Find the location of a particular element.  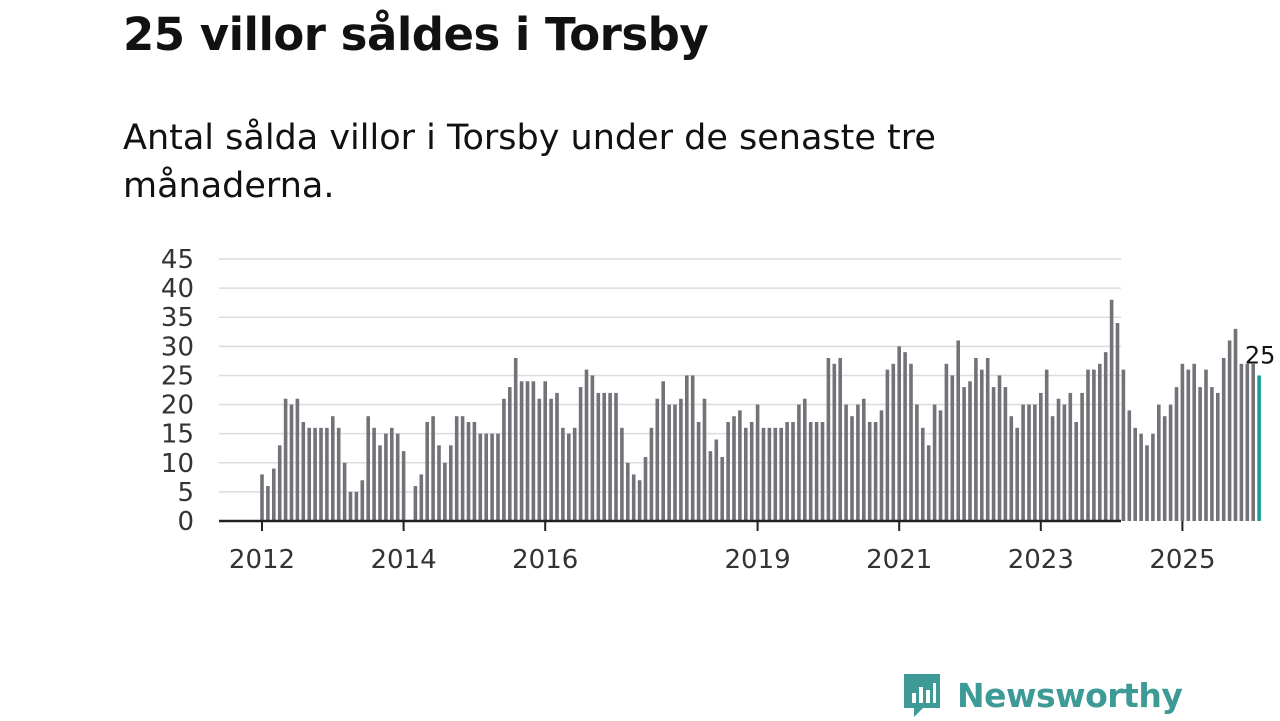

logo-text: Newsworthy is located at coordinates (1070, 695).